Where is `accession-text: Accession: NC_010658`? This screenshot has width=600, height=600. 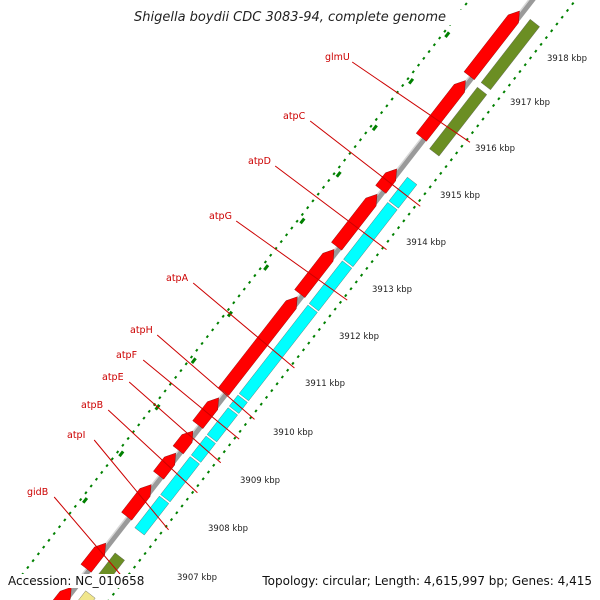 accession-text: Accession: NC_010658 is located at coordinates (78, 581).